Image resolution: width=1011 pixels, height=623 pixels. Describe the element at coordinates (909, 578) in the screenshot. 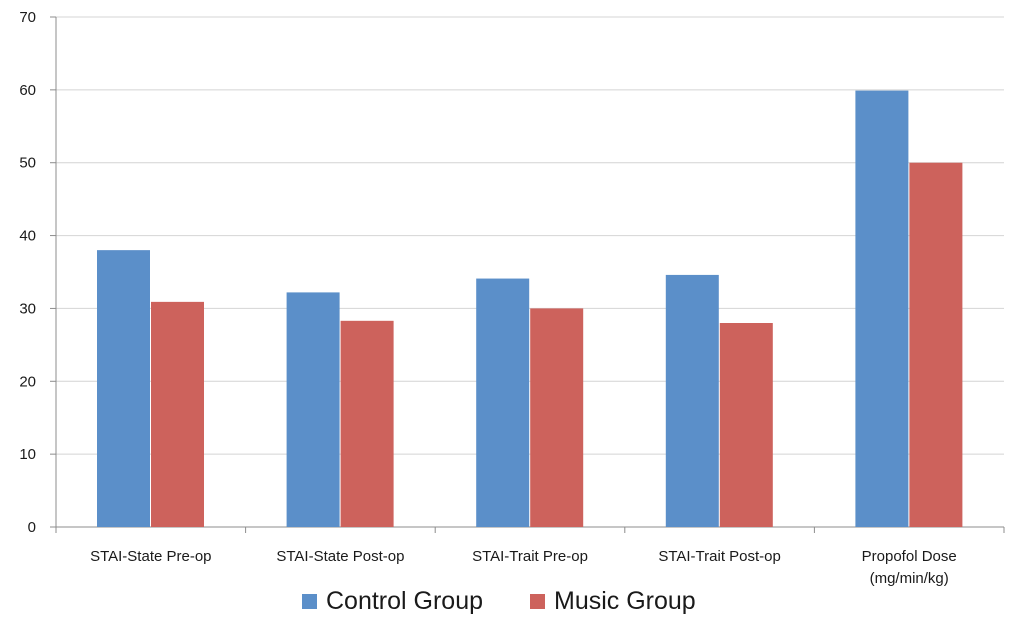

I see `x-tick-label: (mg/min/kg)` at that location.